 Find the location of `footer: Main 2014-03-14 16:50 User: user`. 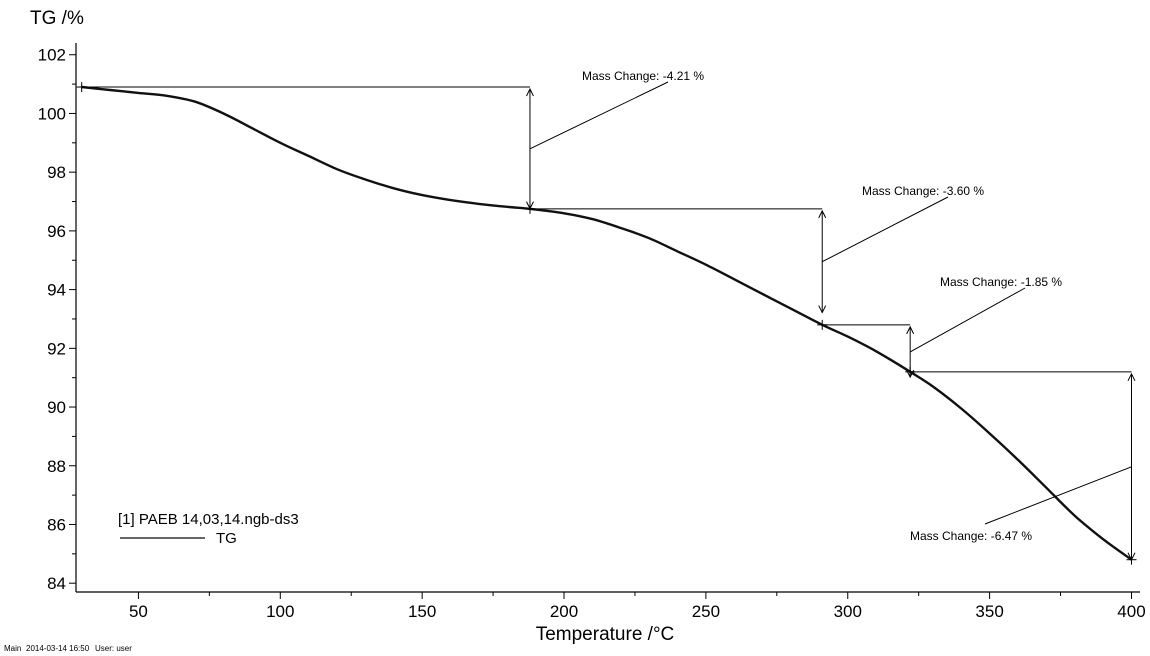

footer: Main 2014-03-14 16:50 User: user is located at coordinates (68, 648).